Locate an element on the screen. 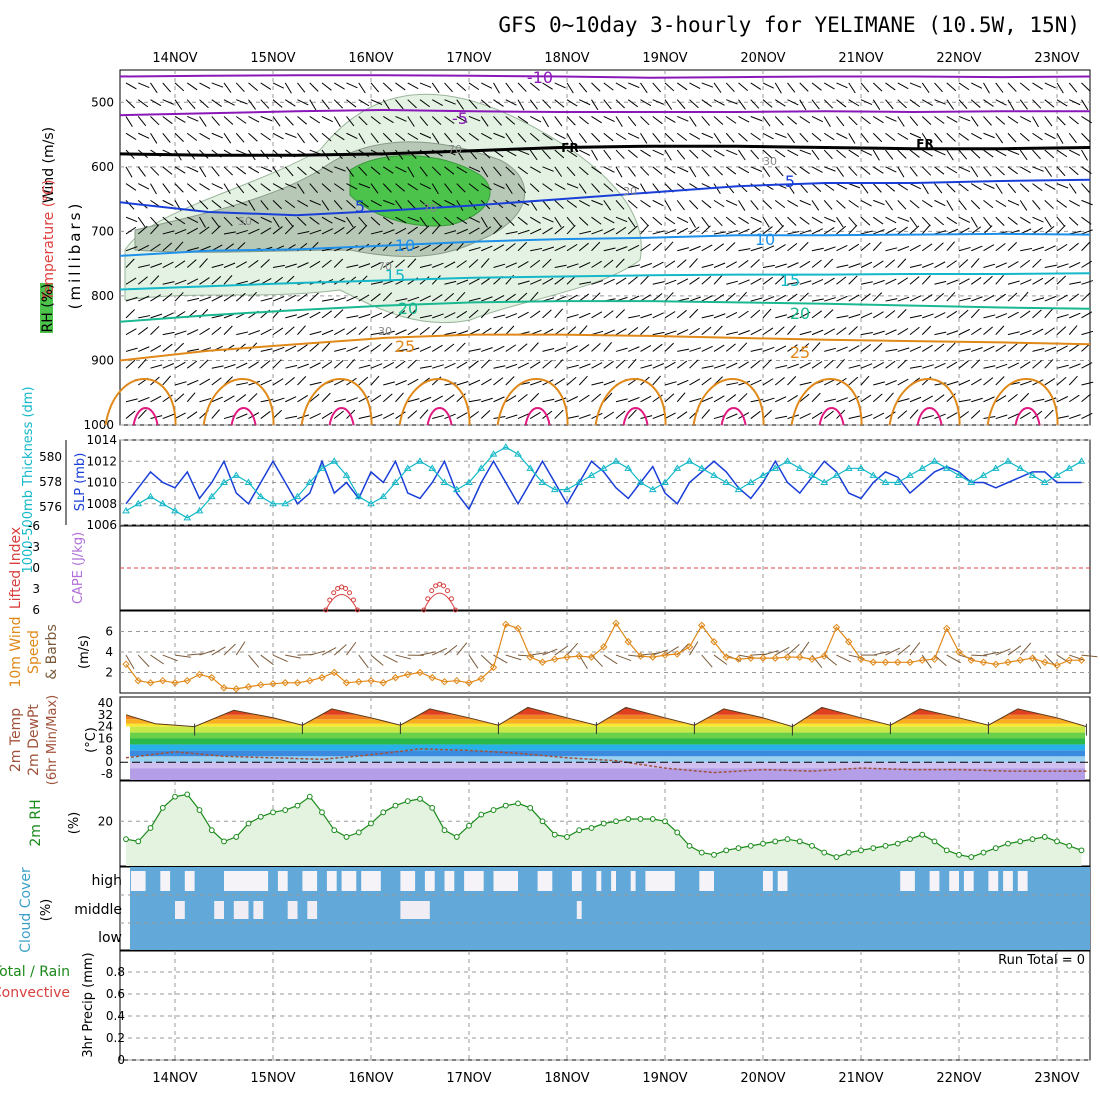 The height and width of the screenshot is (1104, 1100). pressure-tick-label: 900 is located at coordinates (102, 360).